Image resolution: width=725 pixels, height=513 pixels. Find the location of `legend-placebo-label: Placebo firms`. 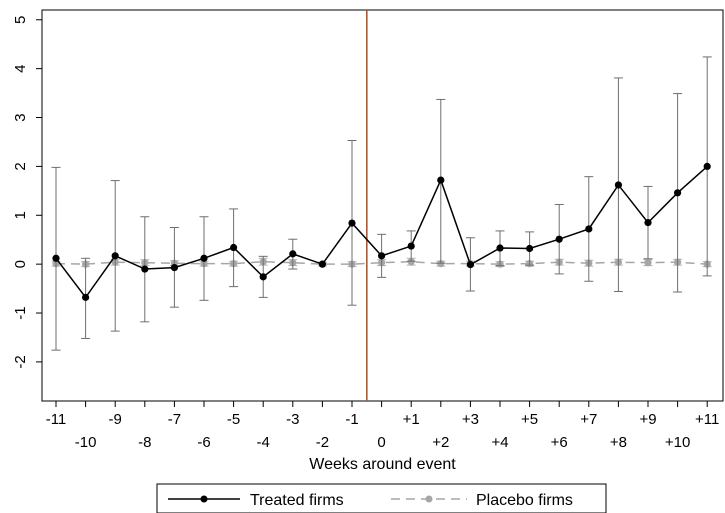

legend-placebo-label: Placebo firms is located at coordinates (524, 500).